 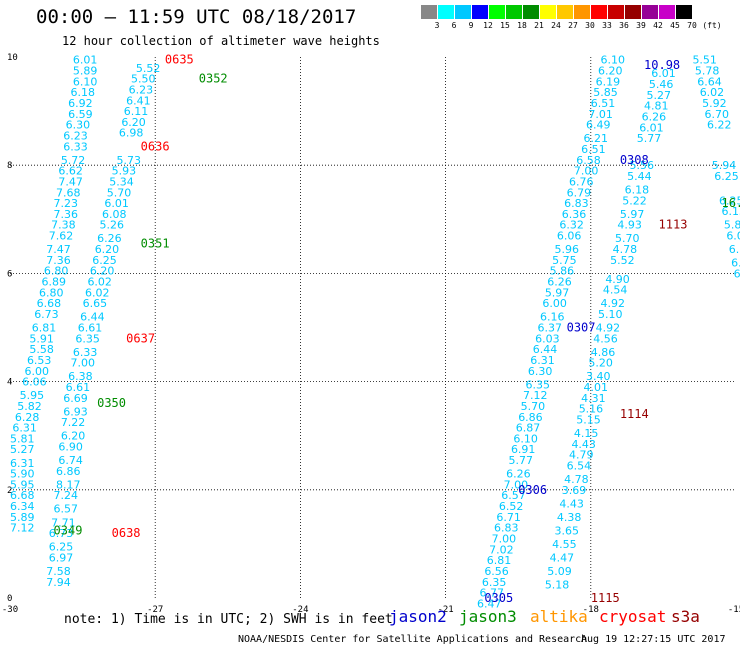 I want to click on data-point-label: 6.35, so click(x=87, y=338).